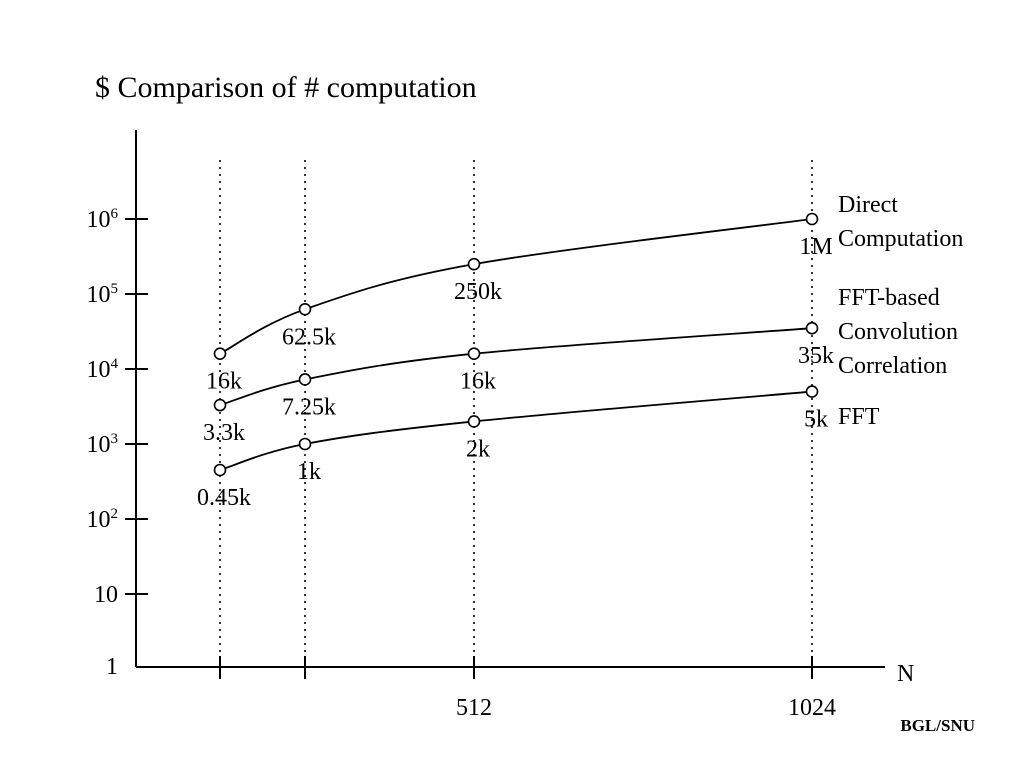  I want to click on y-tick-label: 10², so click(103, 519).